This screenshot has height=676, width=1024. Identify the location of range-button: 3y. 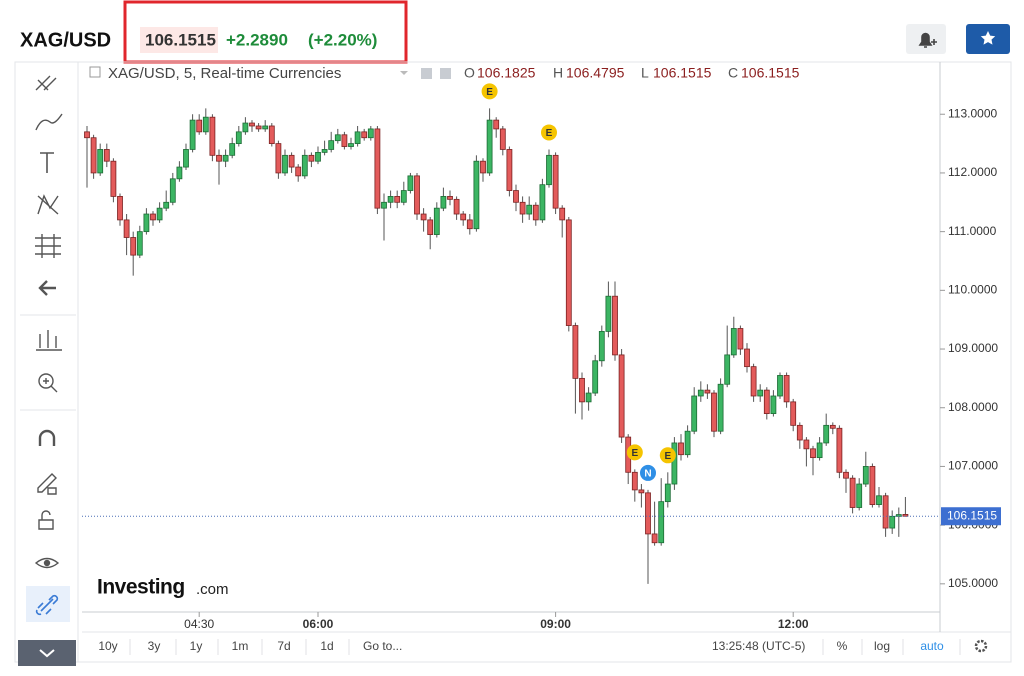
(154, 646).